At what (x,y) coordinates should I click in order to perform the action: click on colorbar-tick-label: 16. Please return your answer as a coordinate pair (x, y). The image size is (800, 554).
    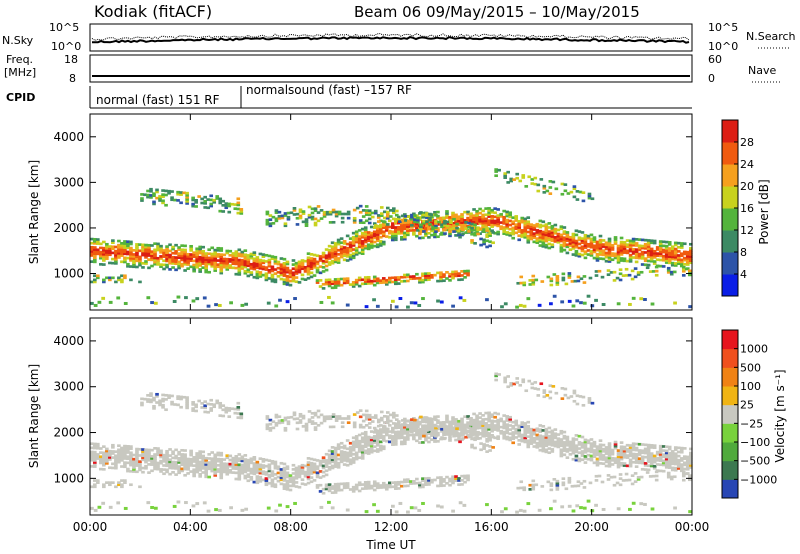
    Looking at the image, I should click on (747, 208).